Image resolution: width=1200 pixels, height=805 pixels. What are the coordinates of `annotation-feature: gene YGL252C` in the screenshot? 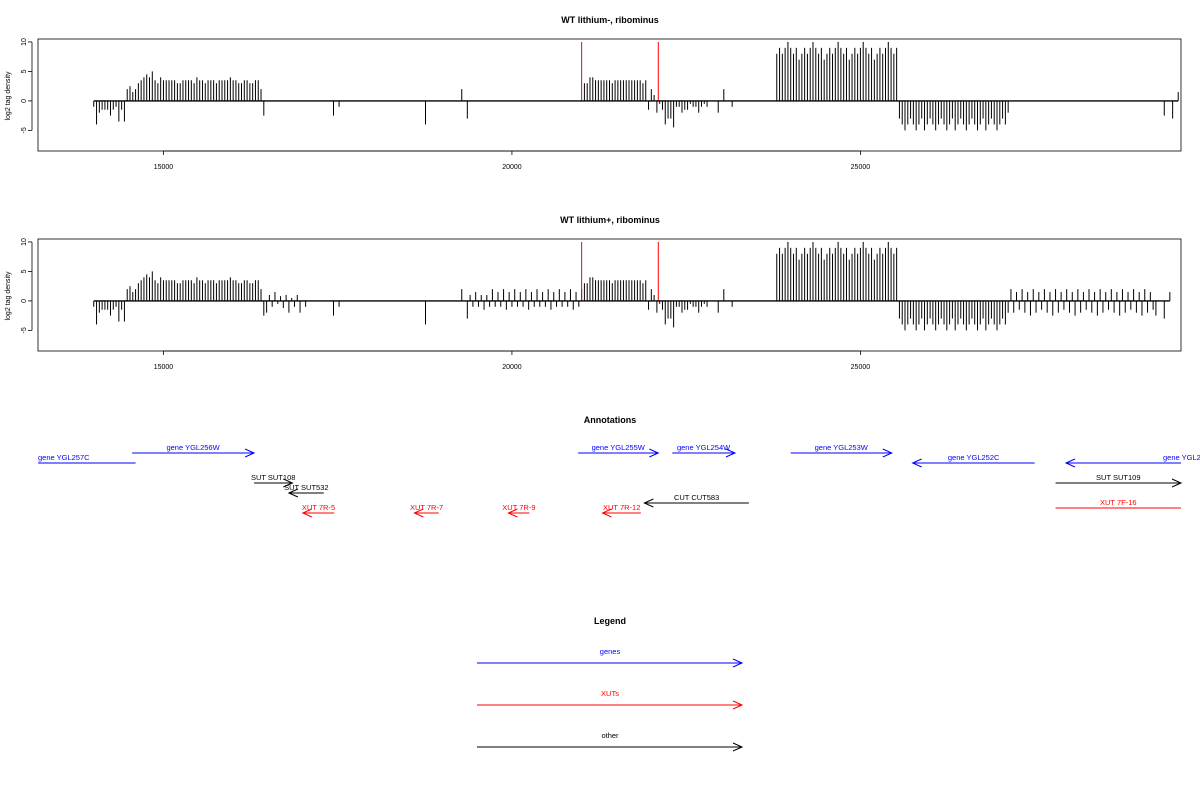 It's located at (973, 460).